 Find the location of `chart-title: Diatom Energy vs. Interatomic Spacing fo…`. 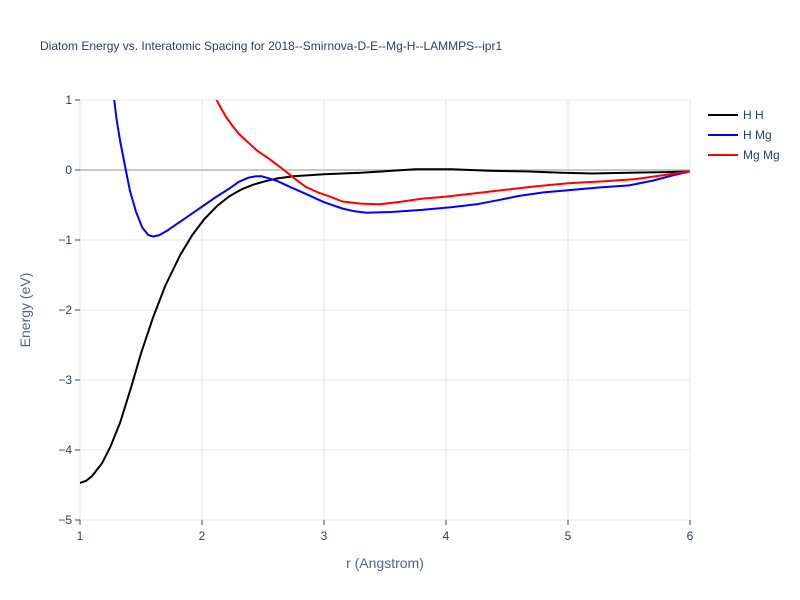

chart-title: Diatom Energy vs. Interatomic Spacing fo… is located at coordinates (271, 46).